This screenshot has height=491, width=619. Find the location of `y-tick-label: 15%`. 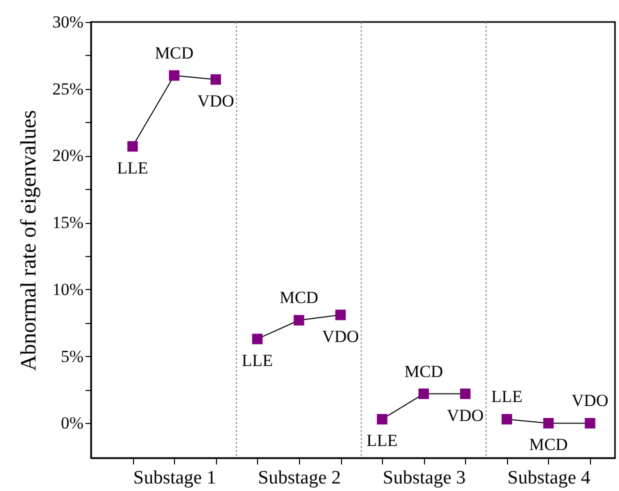

y-tick-label: 15% is located at coordinates (68, 222).